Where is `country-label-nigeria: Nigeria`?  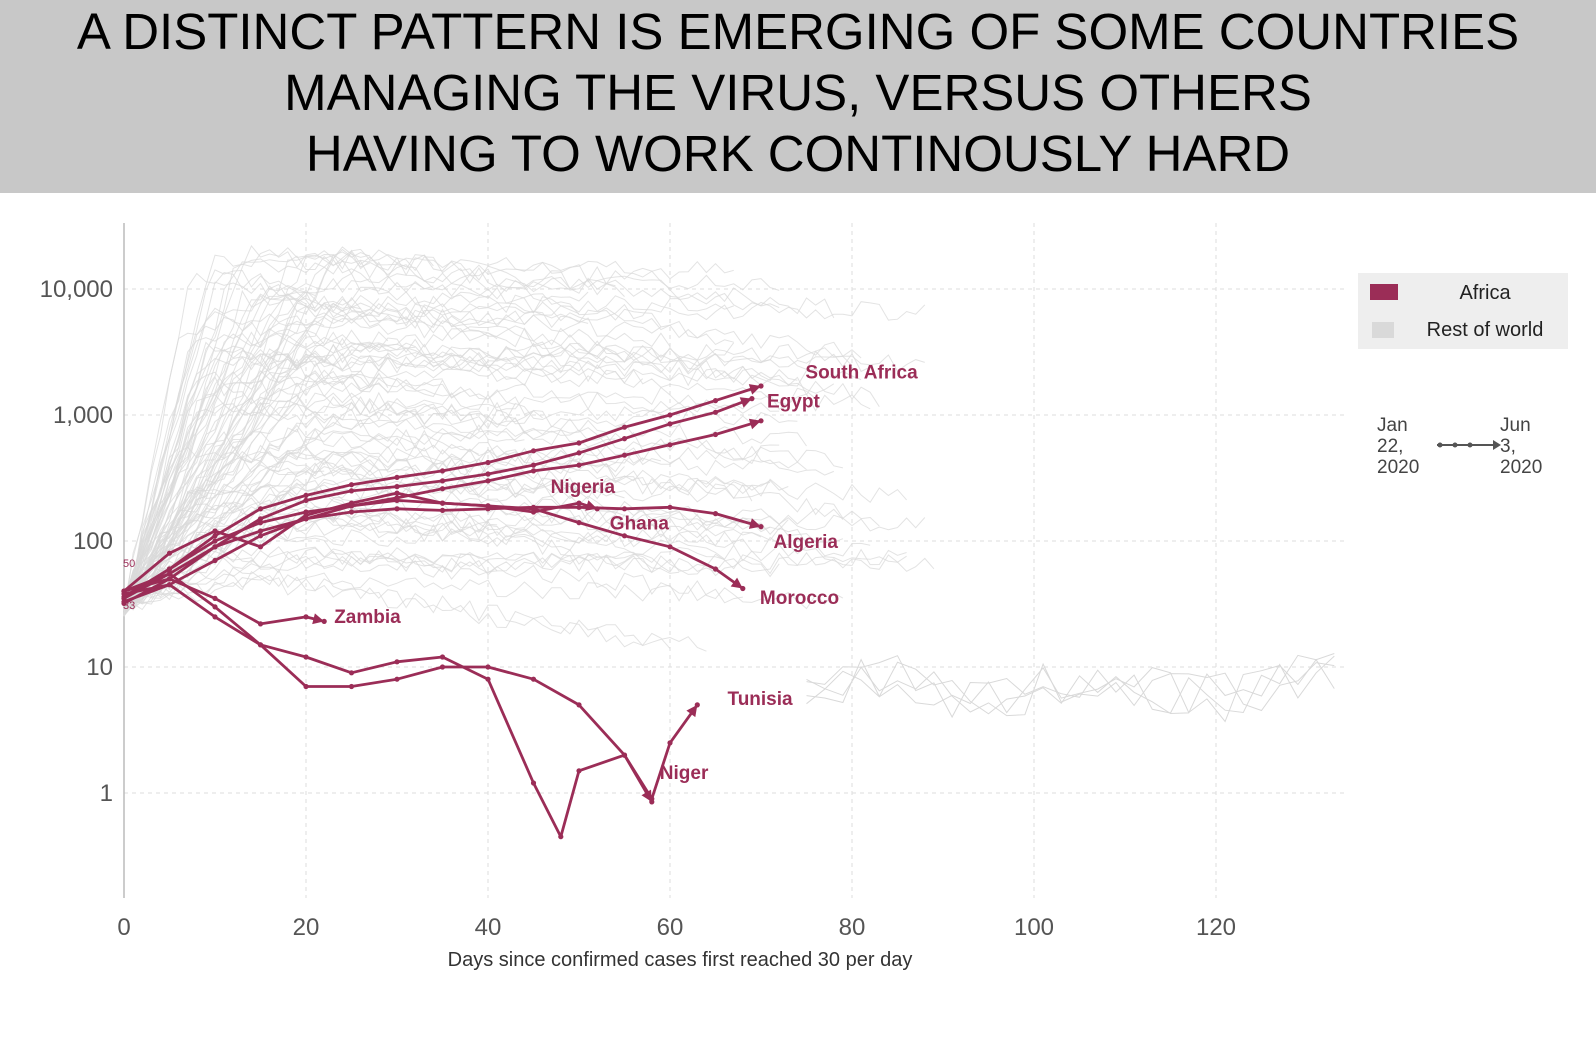 country-label-nigeria: Nigeria is located at coordinates (583, 487).